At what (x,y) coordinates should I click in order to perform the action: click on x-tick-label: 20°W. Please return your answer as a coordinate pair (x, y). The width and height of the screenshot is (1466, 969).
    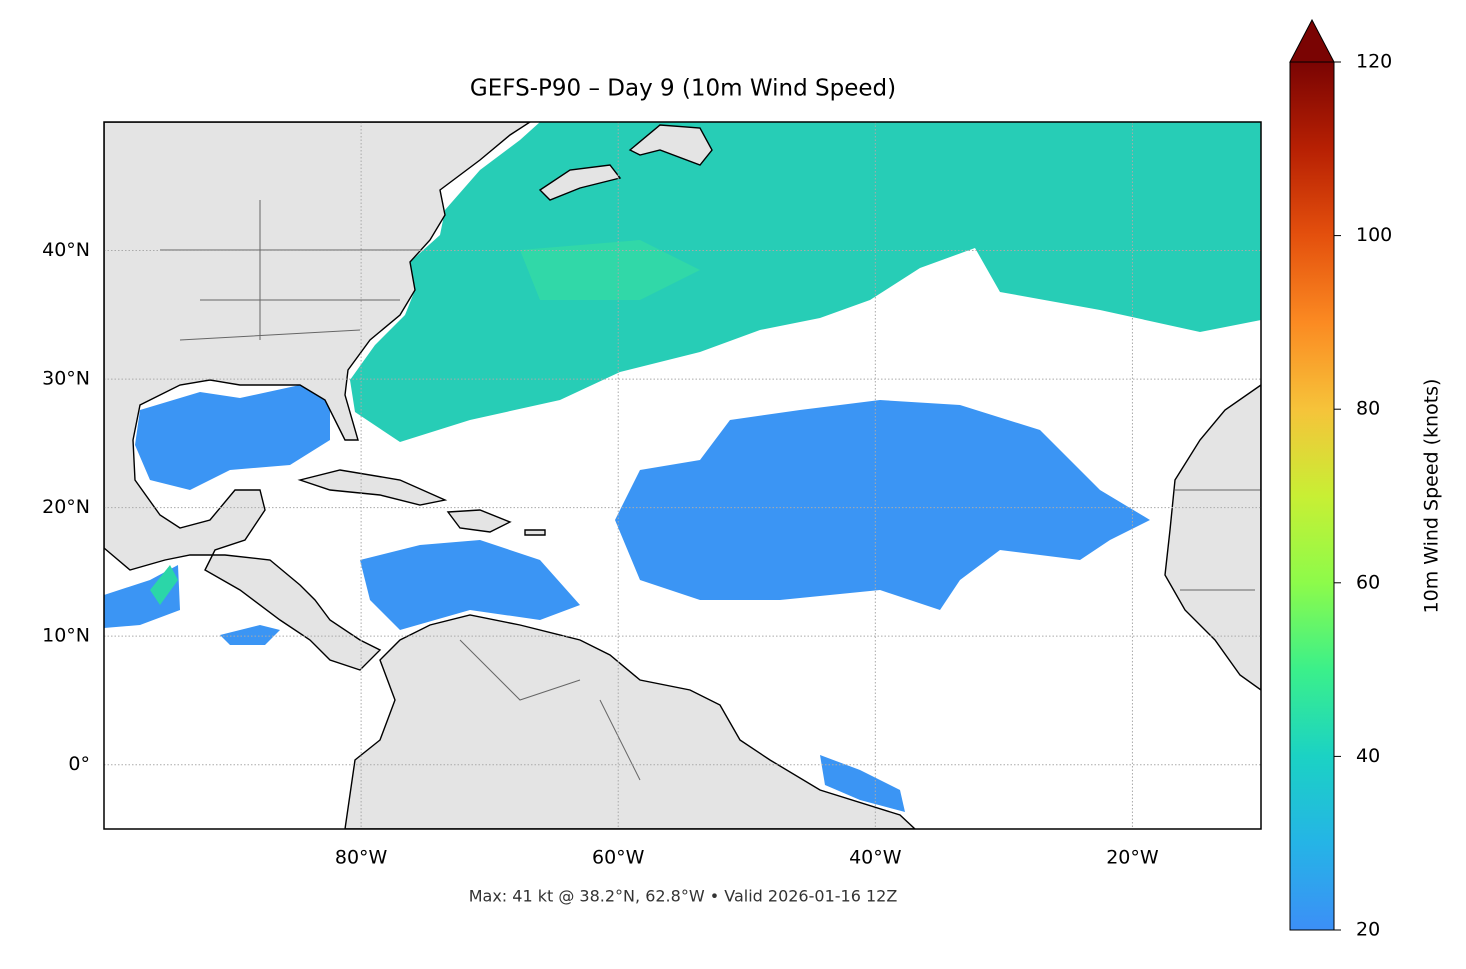
    Looking at the image, I should click on (1132, 858).